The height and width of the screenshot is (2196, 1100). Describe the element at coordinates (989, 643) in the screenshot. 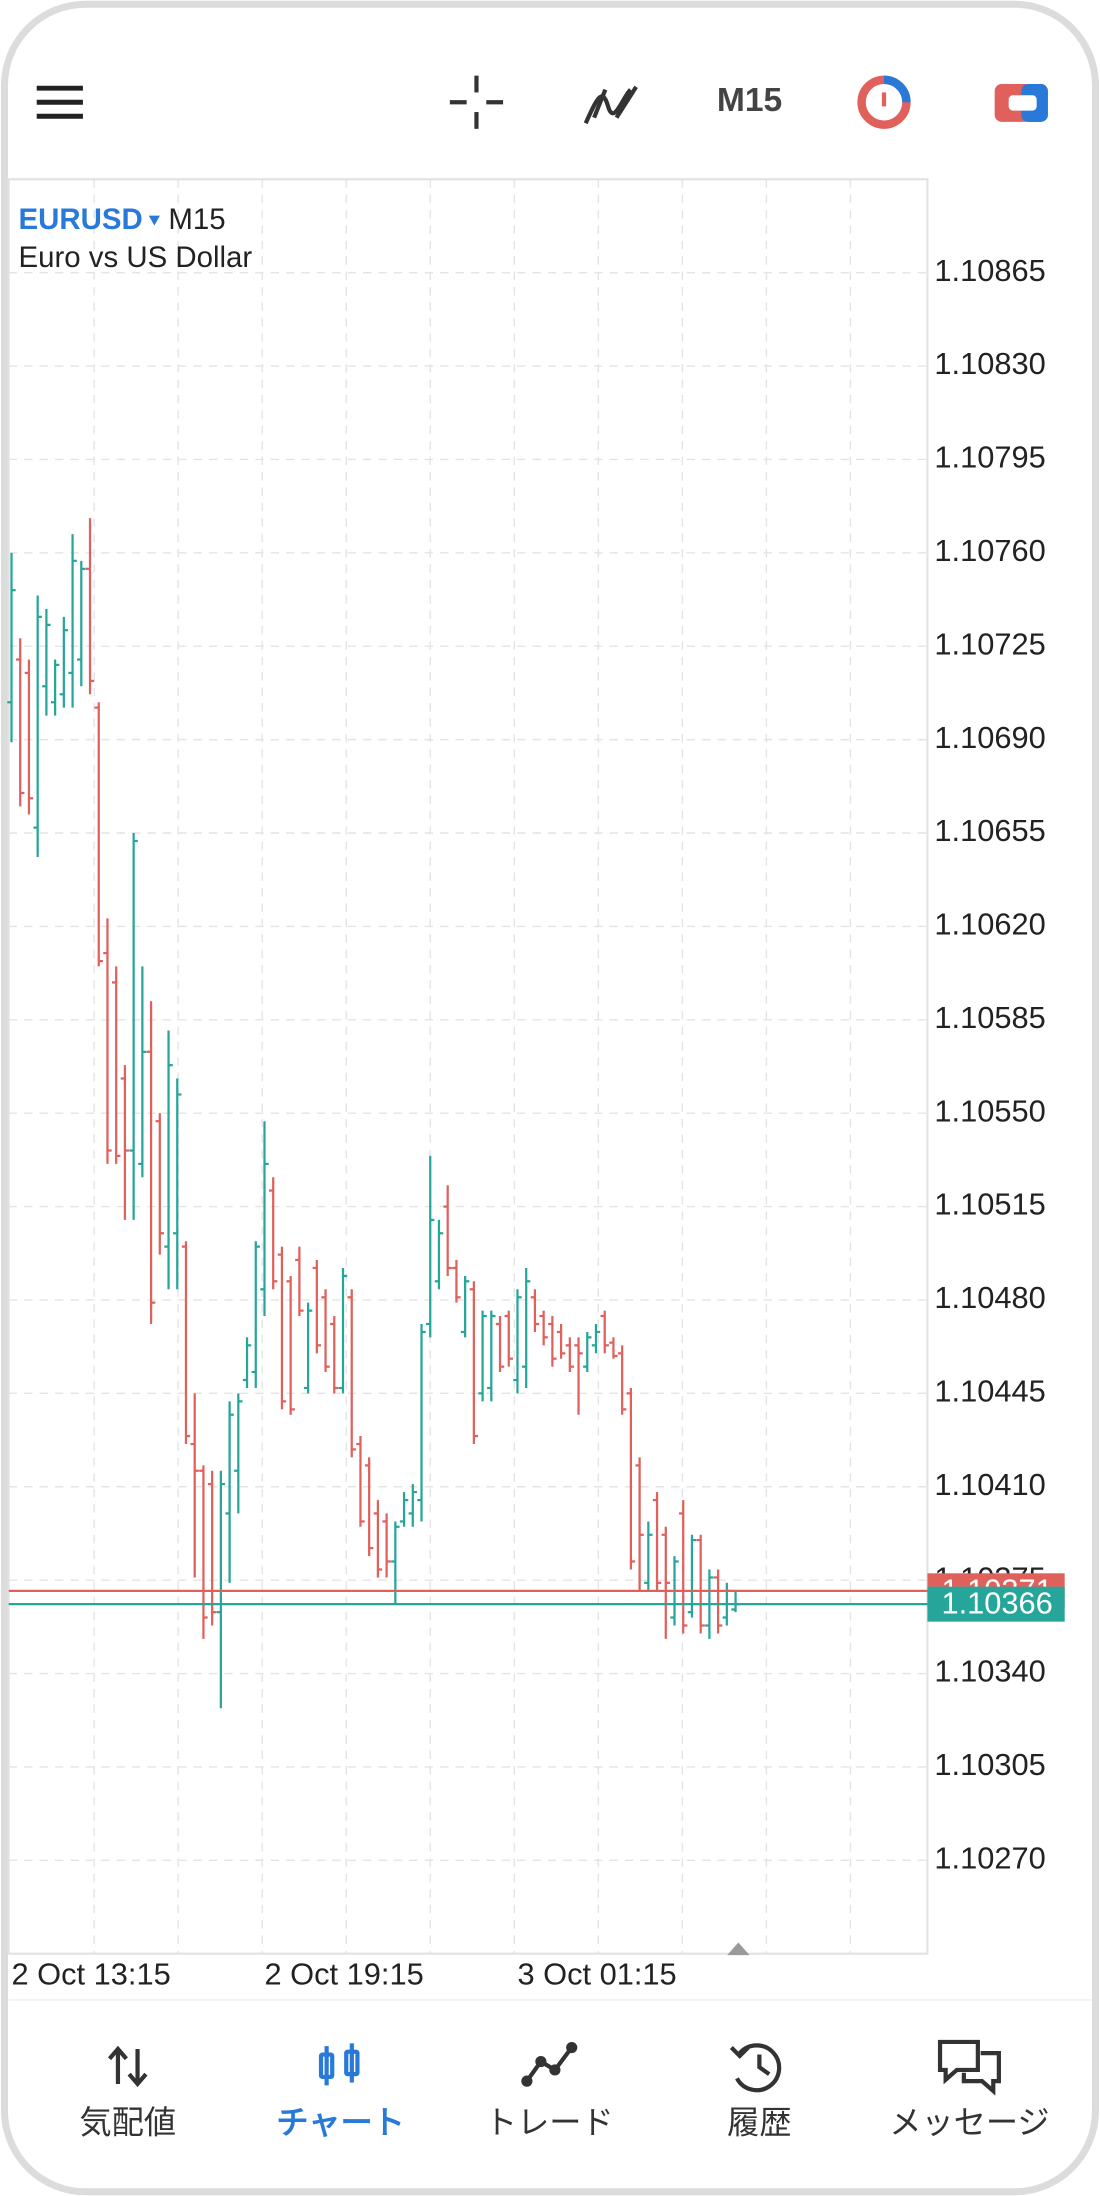

I see `y-tick-label: 1.10725` at that location.